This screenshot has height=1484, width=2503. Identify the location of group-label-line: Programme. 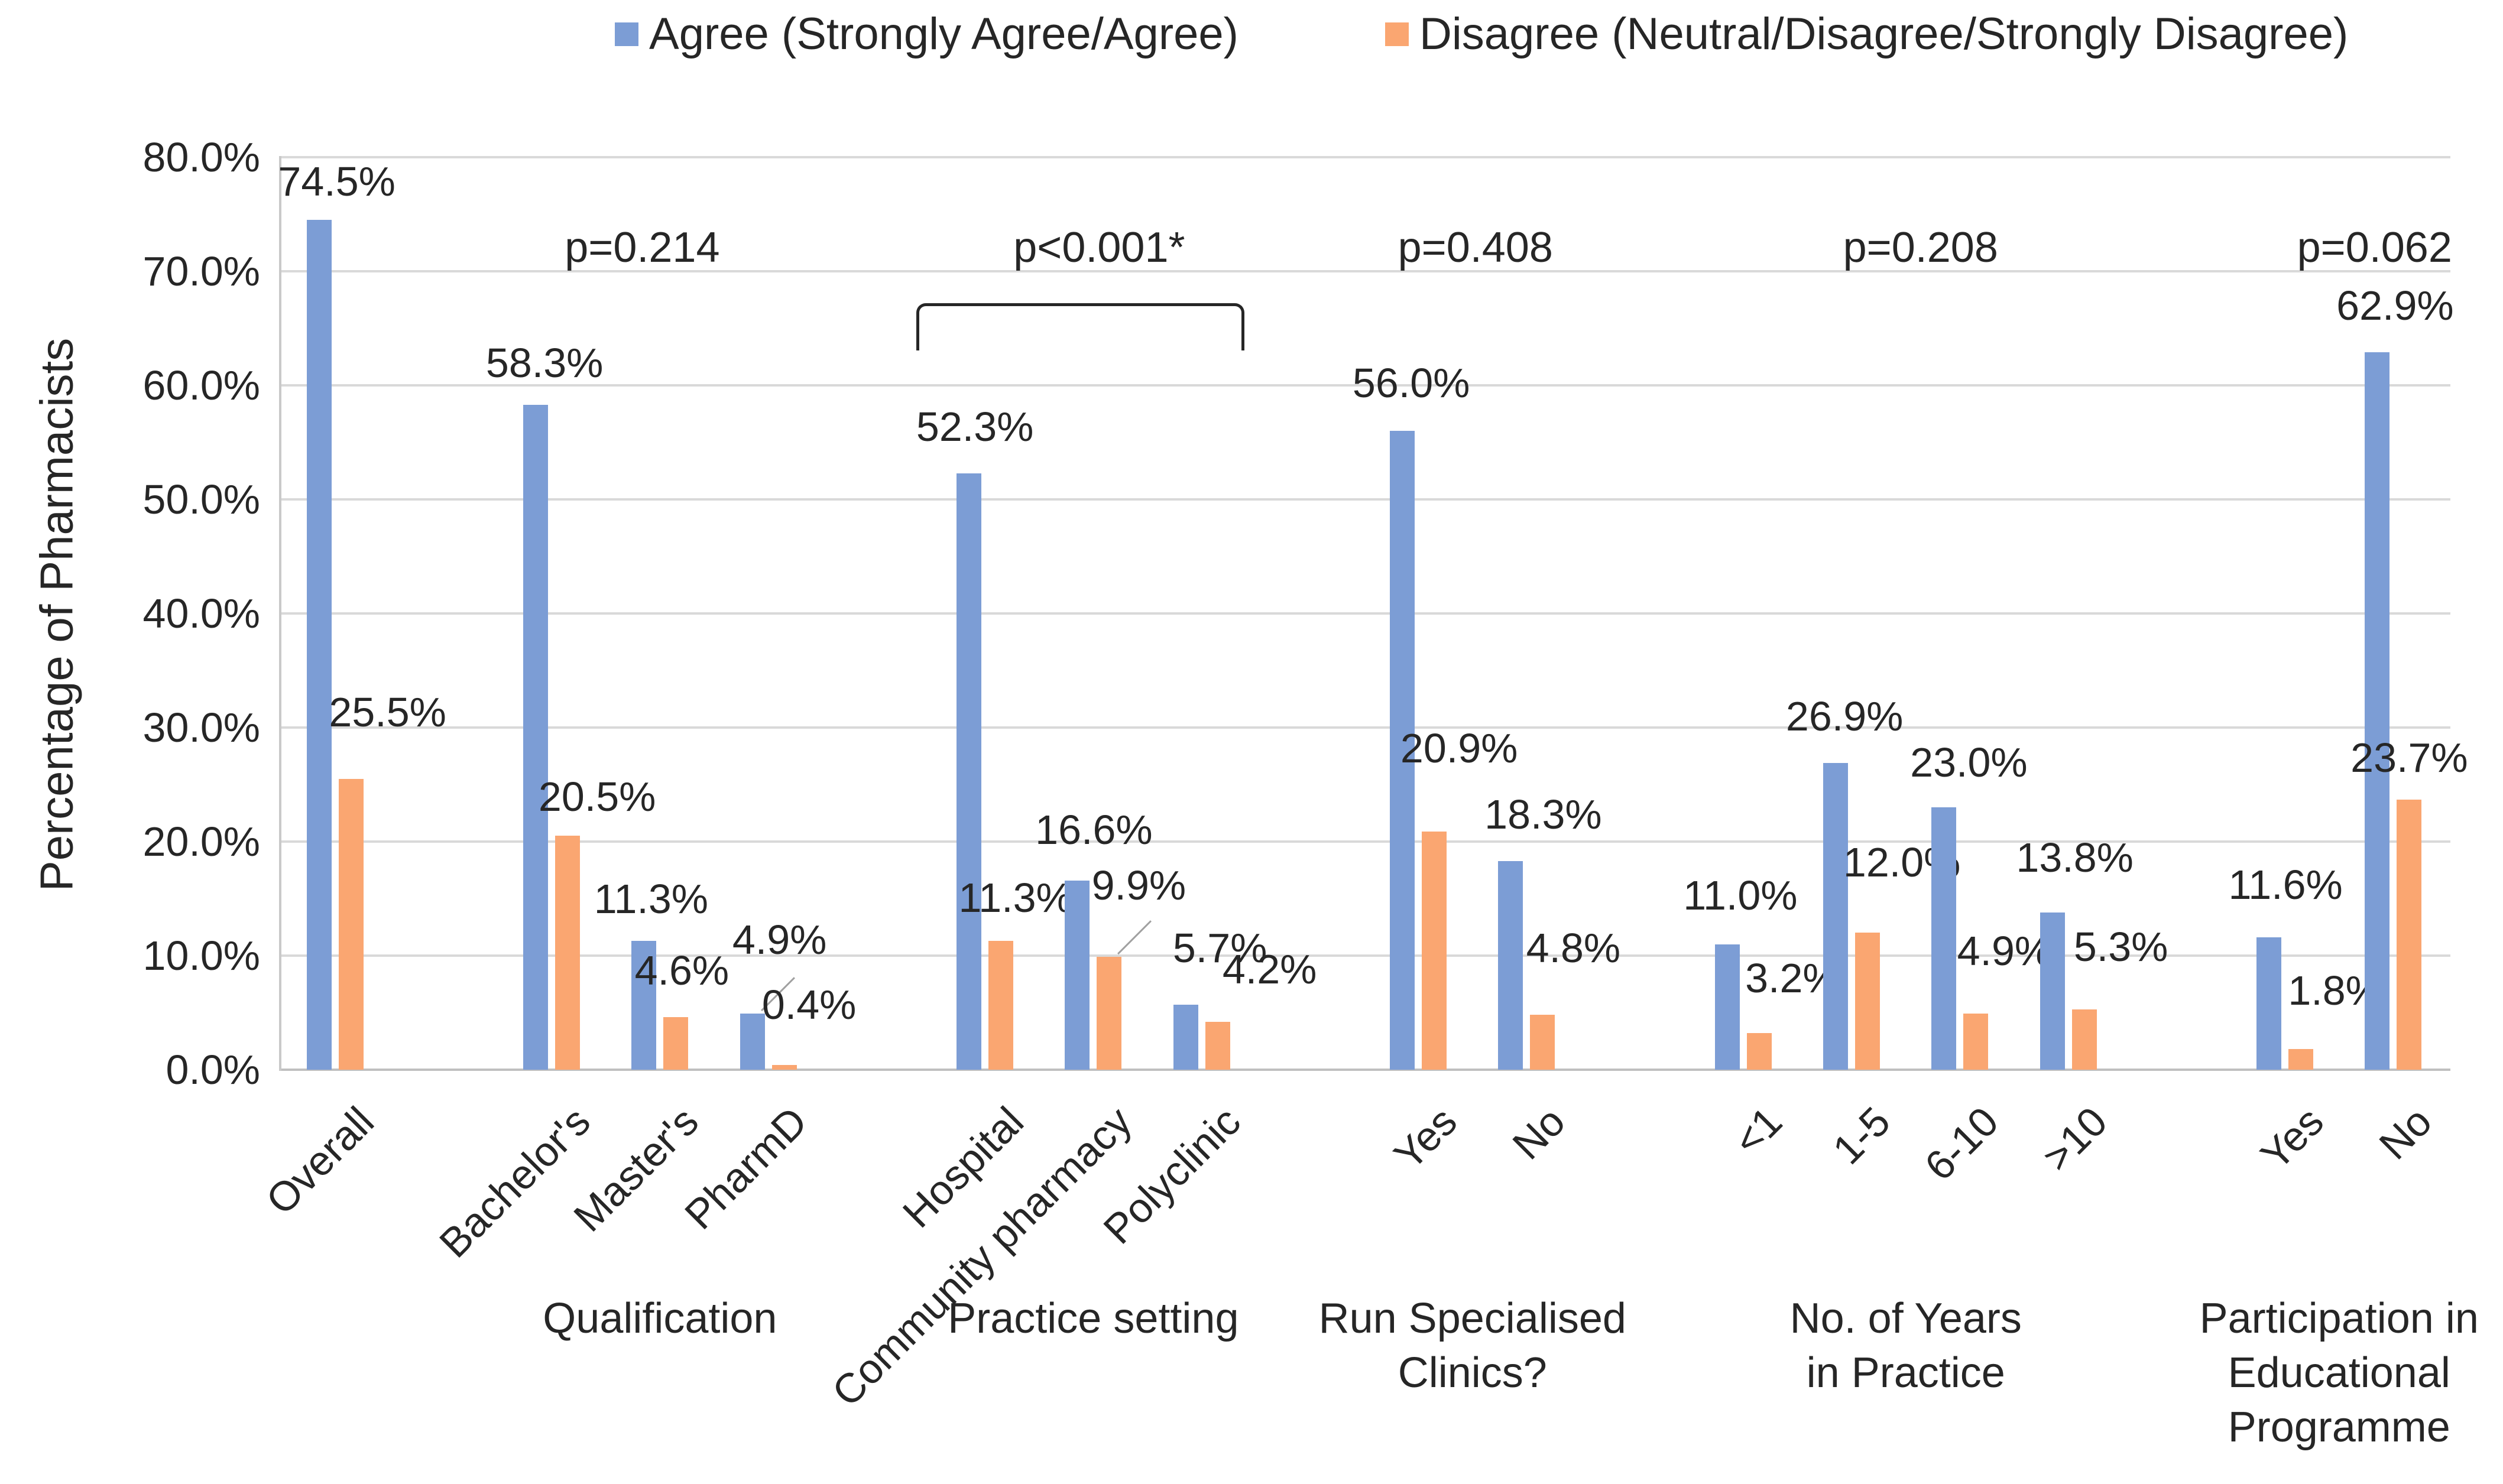
(2339, 1427).